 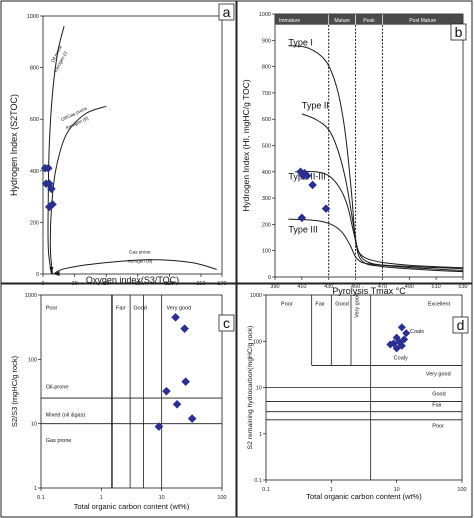 I want to click on curve-label: Type III, so click(x=303, y=229).